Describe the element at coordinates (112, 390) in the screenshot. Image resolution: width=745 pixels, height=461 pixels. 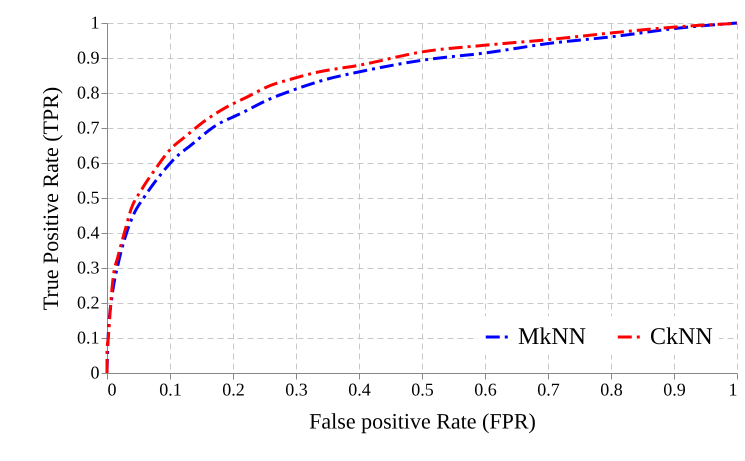
I see `x-tick-label: 0` at that location.